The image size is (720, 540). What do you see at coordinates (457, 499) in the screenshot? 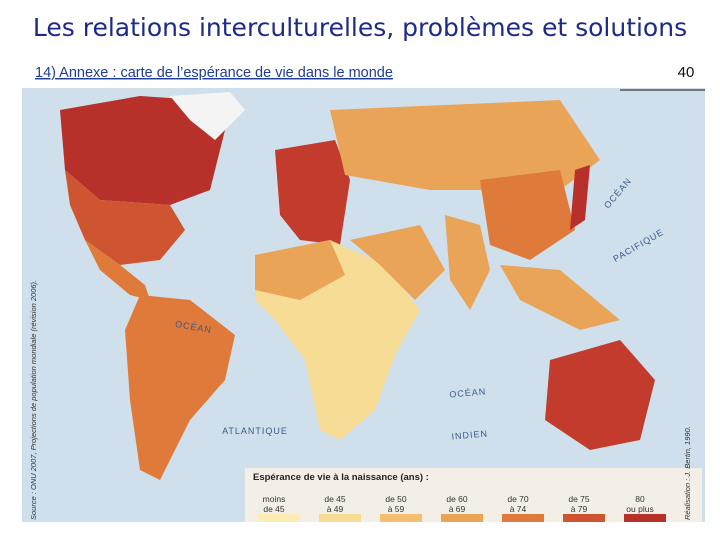
I see `legend-label: de 60` at bounding box center [457, 499].